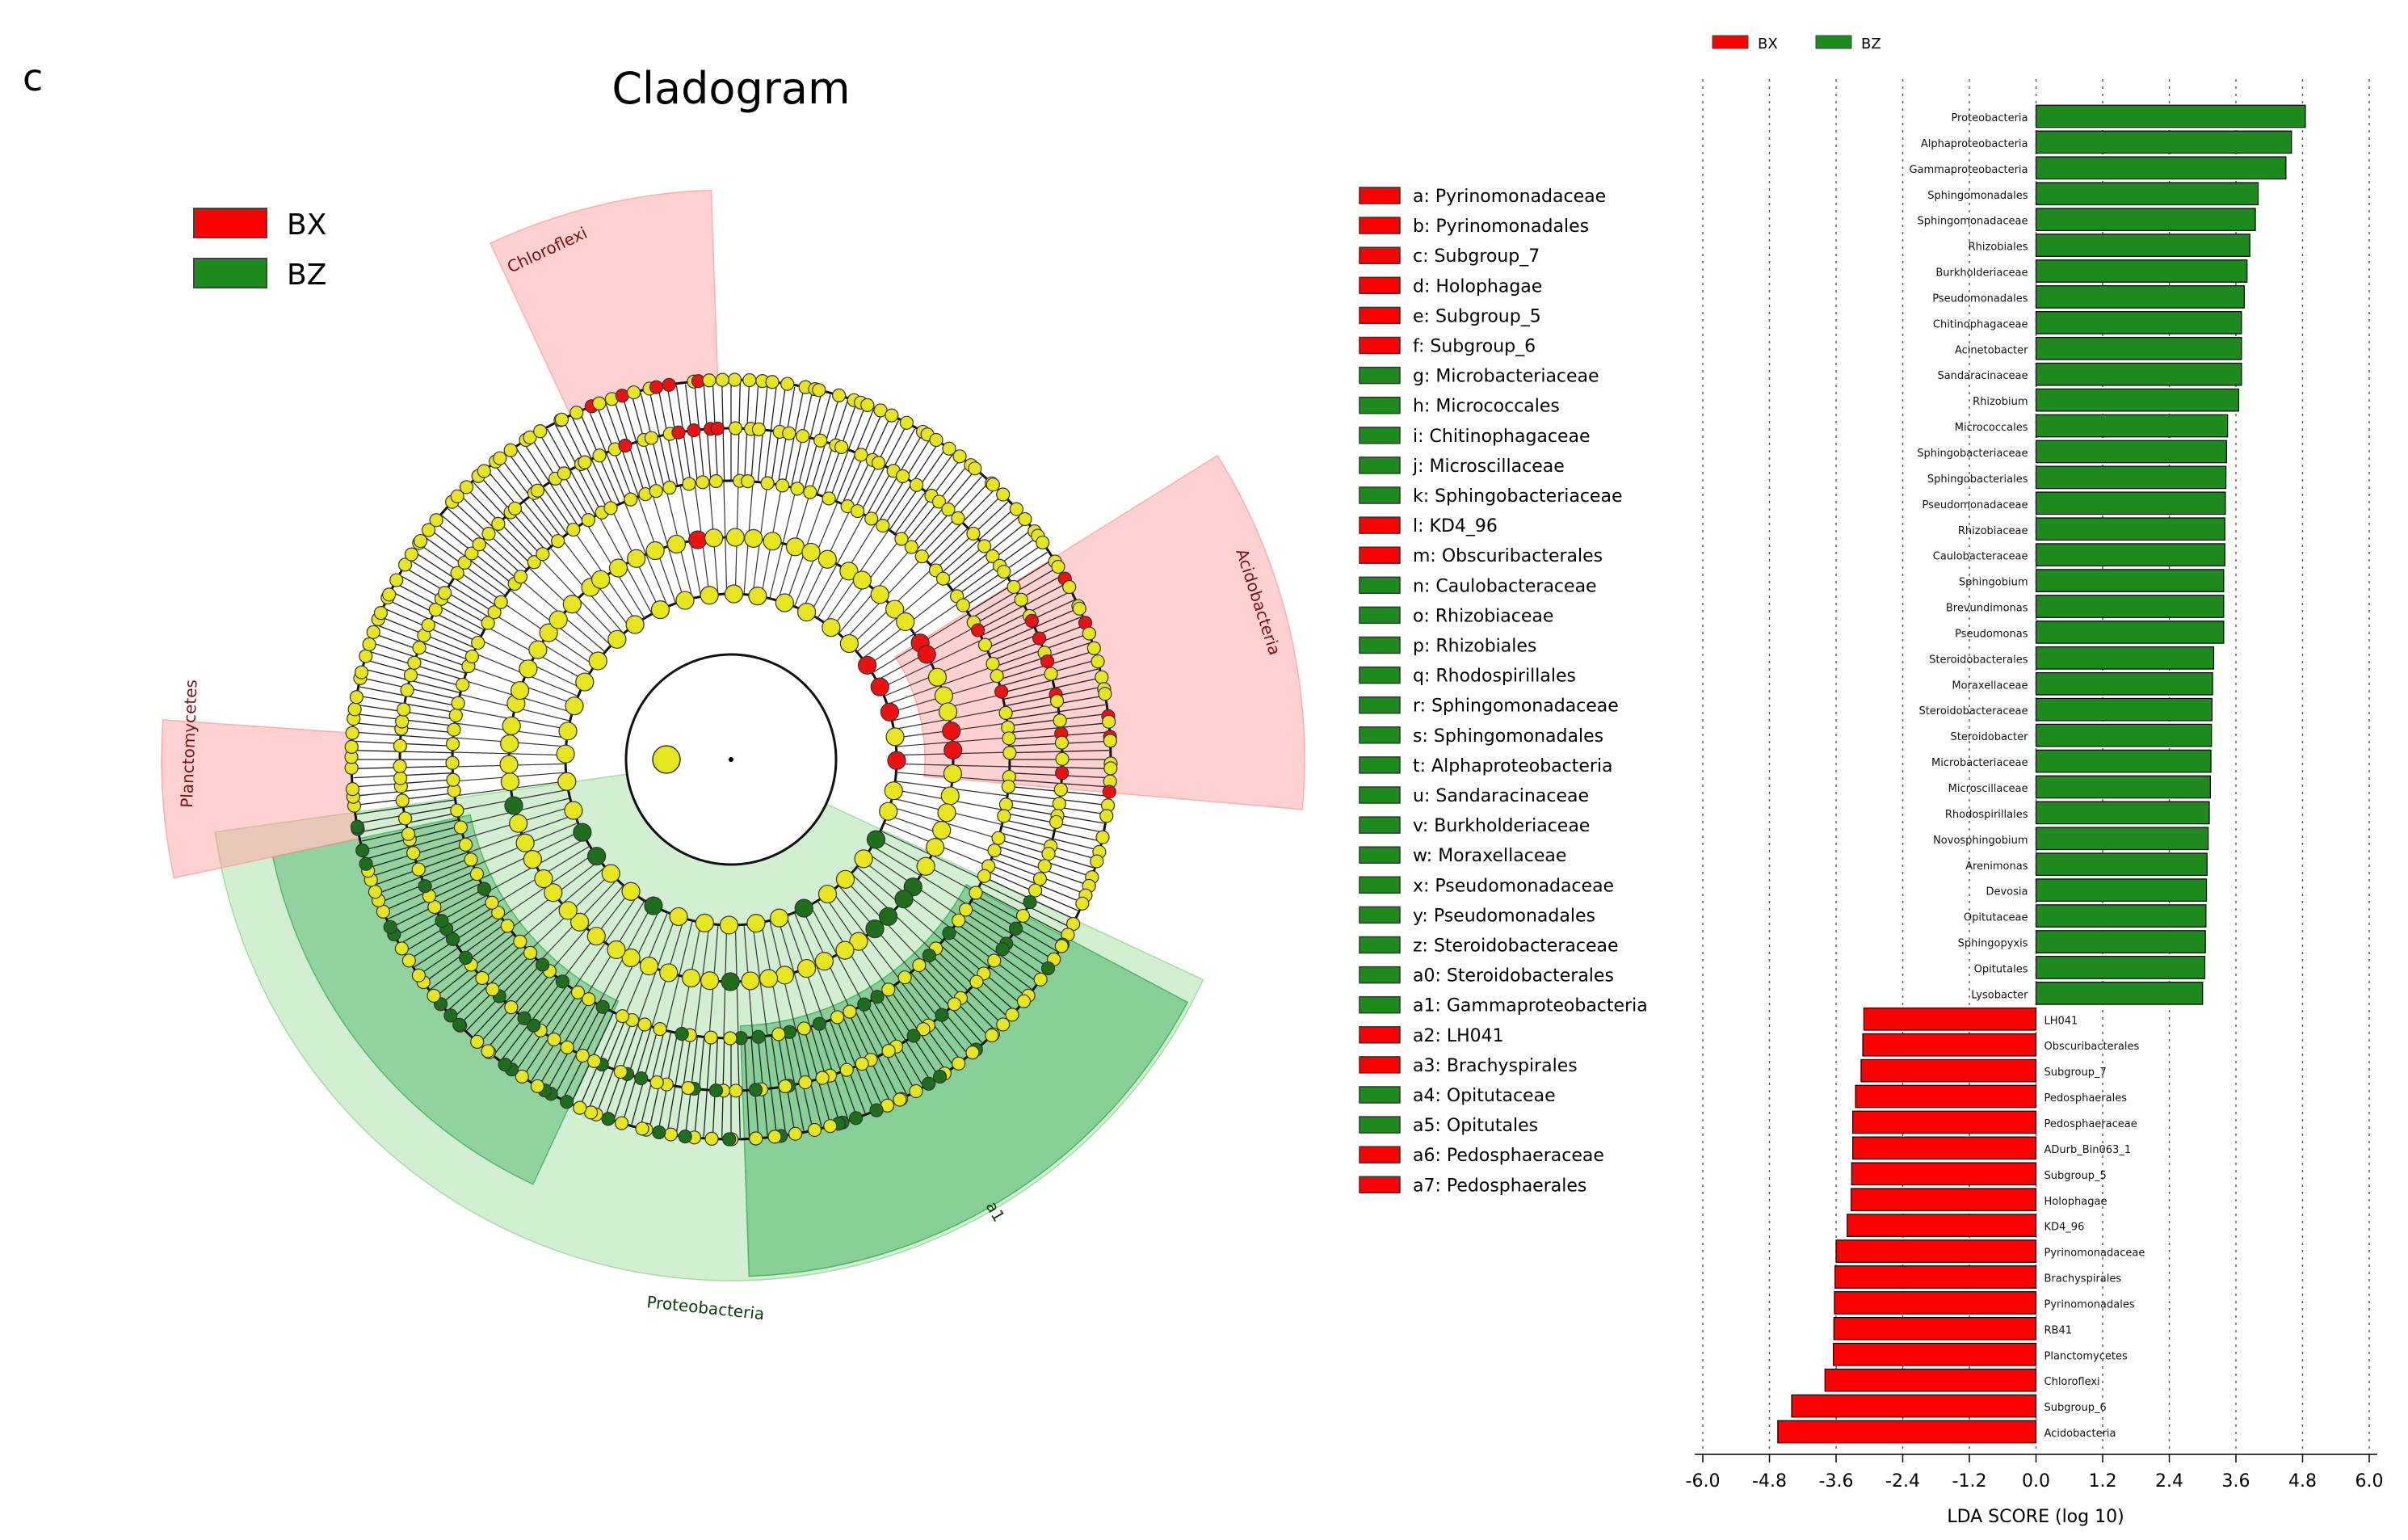  I want to click on legend-swatch-bz, so click(230, 273).